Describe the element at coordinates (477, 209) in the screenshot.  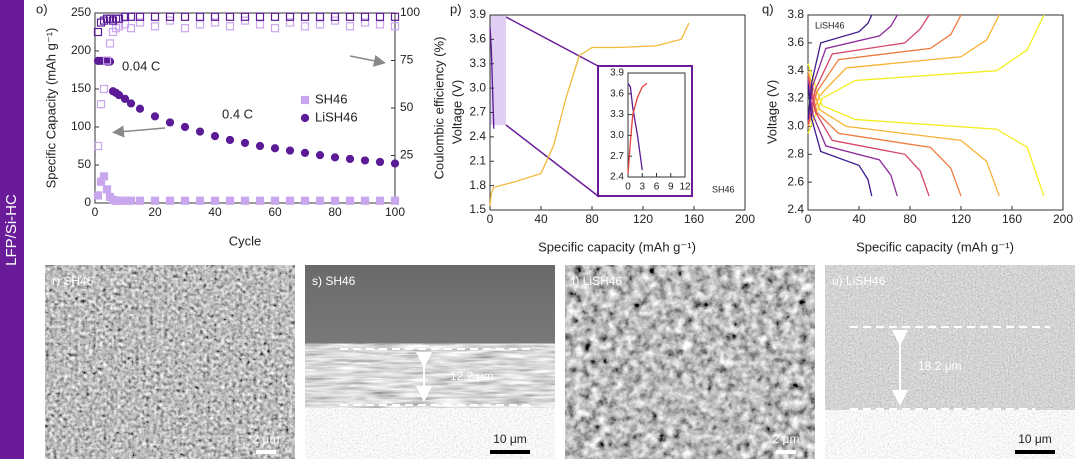
I see `y-tick-label: 1.5` at that location.